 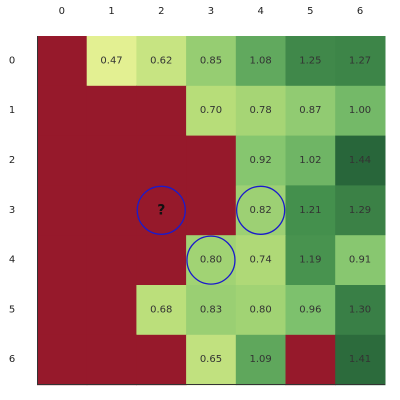 I want to click on heatmap-cell-r1-c0, so click(x=62, y=111).